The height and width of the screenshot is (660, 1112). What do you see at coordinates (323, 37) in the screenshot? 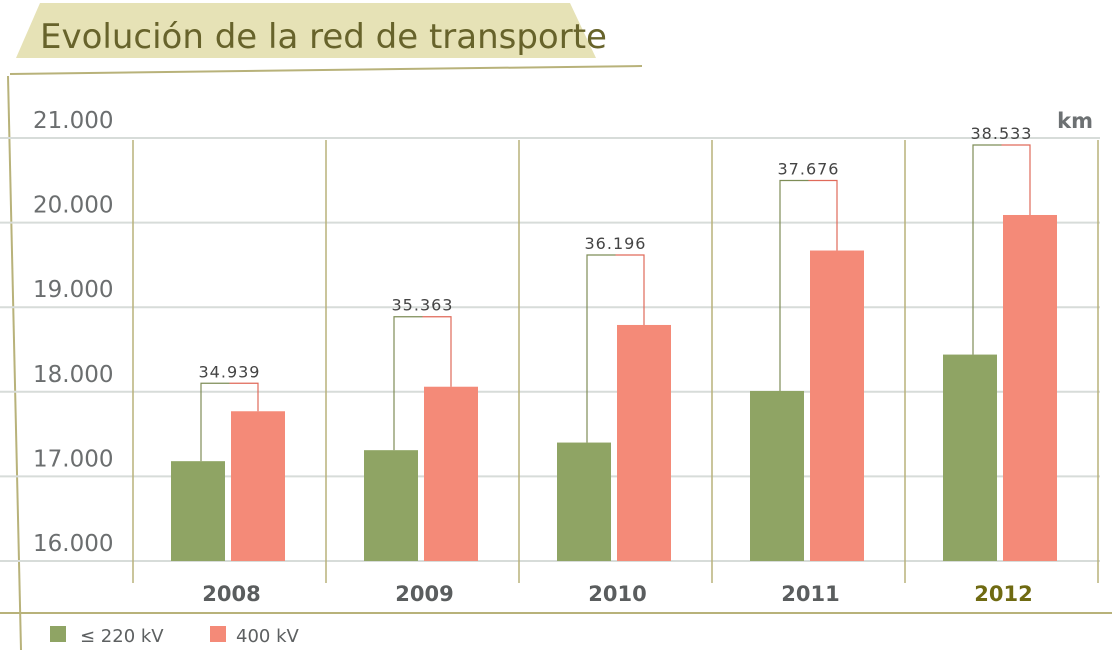
I see `chart-title: Evolución de la red de transporte` at bounding box center [323, 37].